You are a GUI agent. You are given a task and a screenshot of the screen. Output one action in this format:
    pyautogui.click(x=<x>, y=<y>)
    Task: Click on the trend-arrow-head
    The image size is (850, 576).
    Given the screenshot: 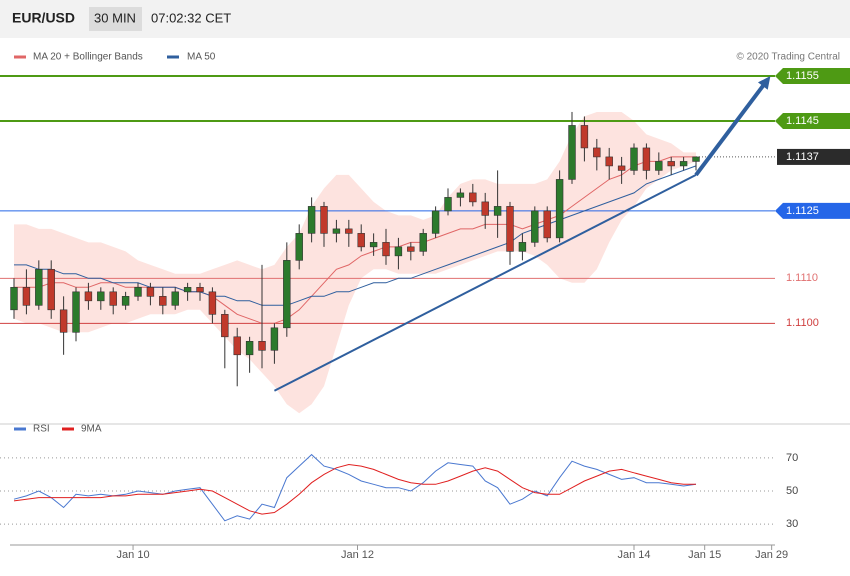 What is the action you would take?
    pyautogui.click(x=764, y=82)
    